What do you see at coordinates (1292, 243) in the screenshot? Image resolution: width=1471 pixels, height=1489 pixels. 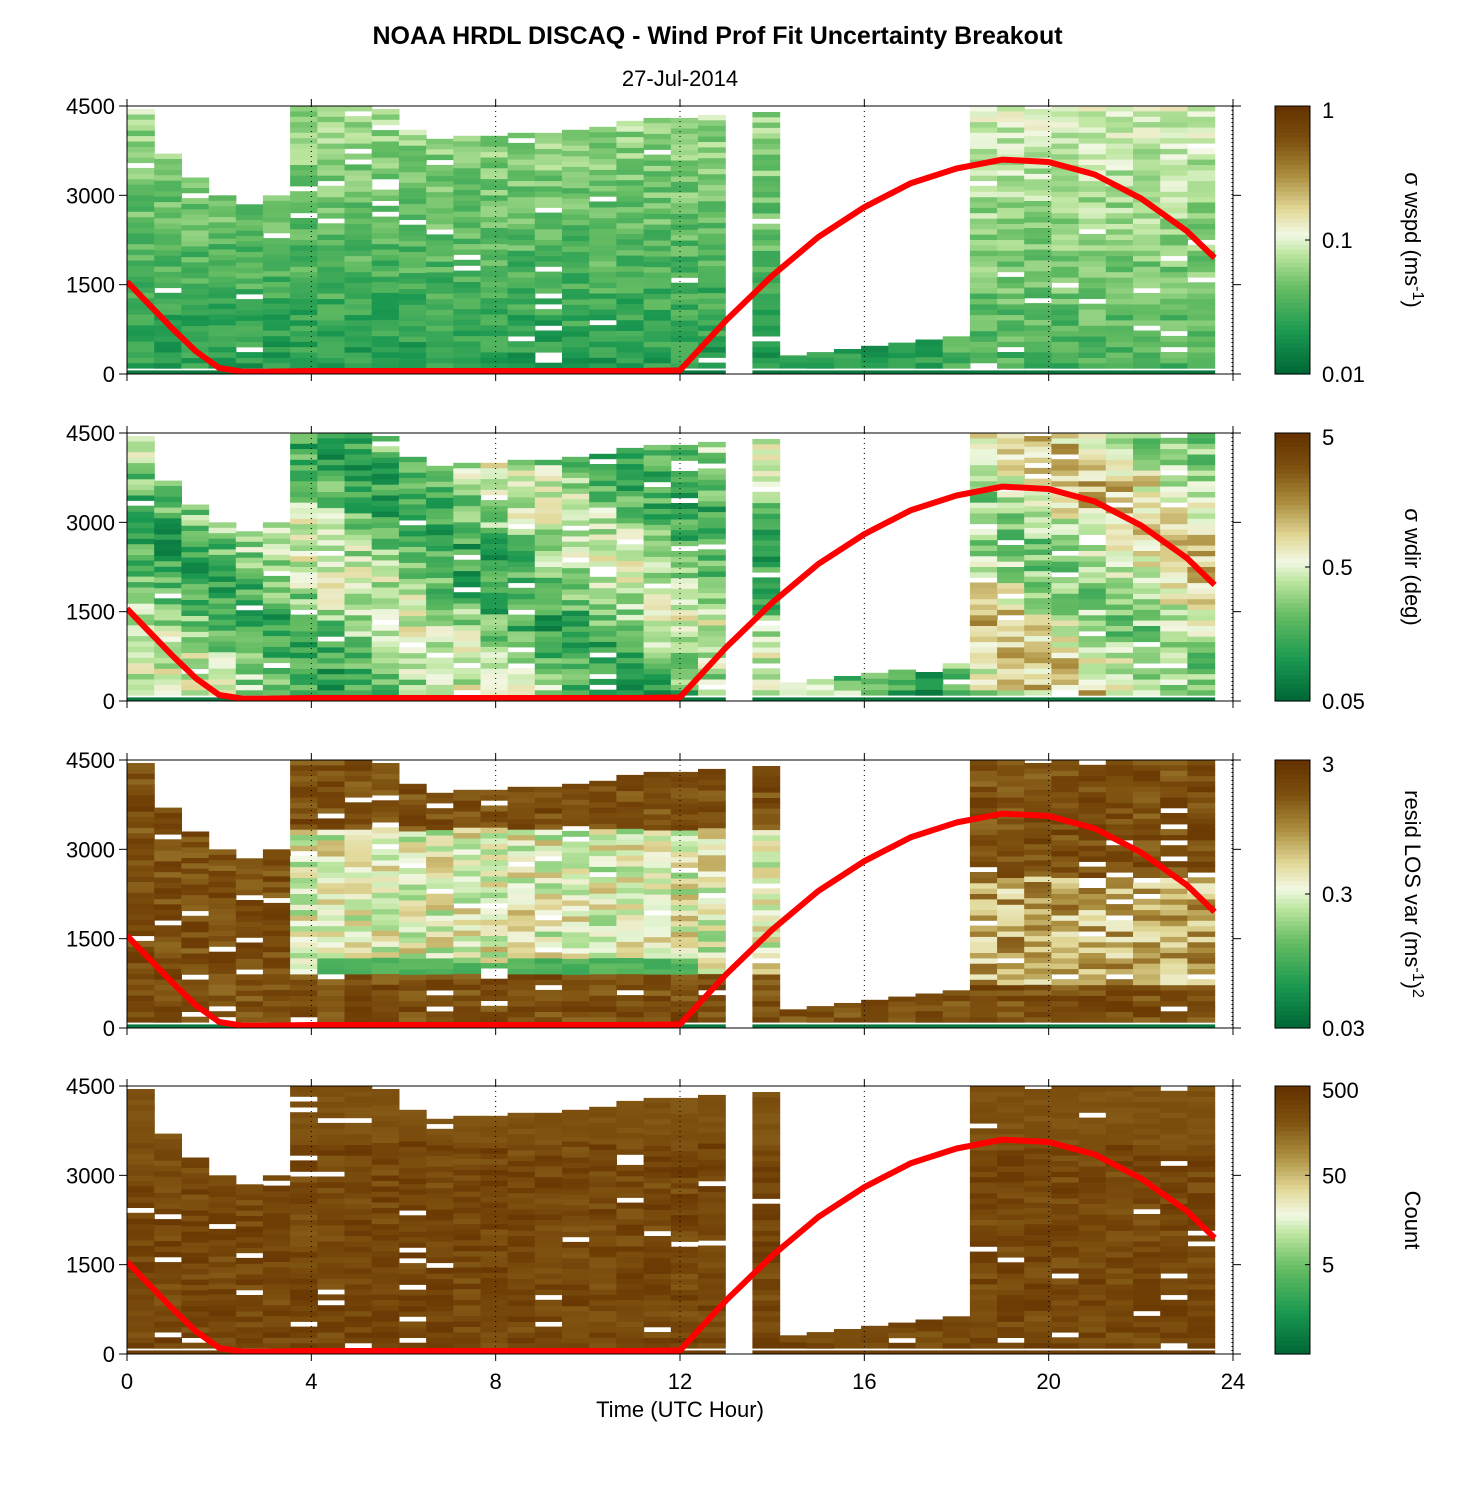 I see `colorbar-segment` at bounding box center [1292, 243].